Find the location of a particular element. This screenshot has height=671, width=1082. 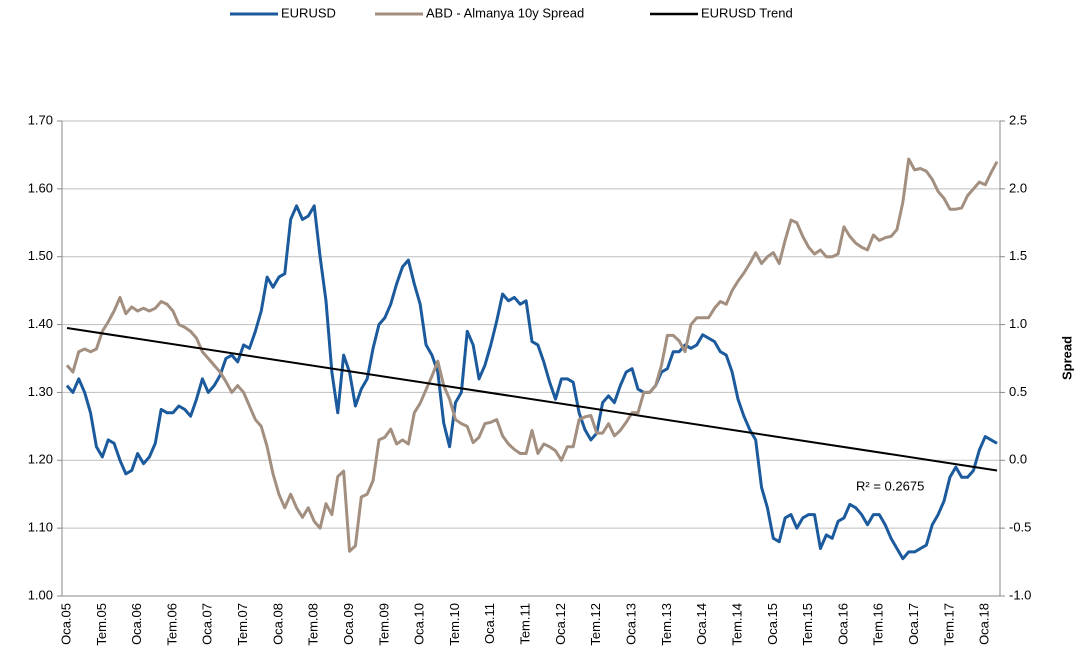

x-tick-label: Oca.18 is located at coordinates (984, 624).